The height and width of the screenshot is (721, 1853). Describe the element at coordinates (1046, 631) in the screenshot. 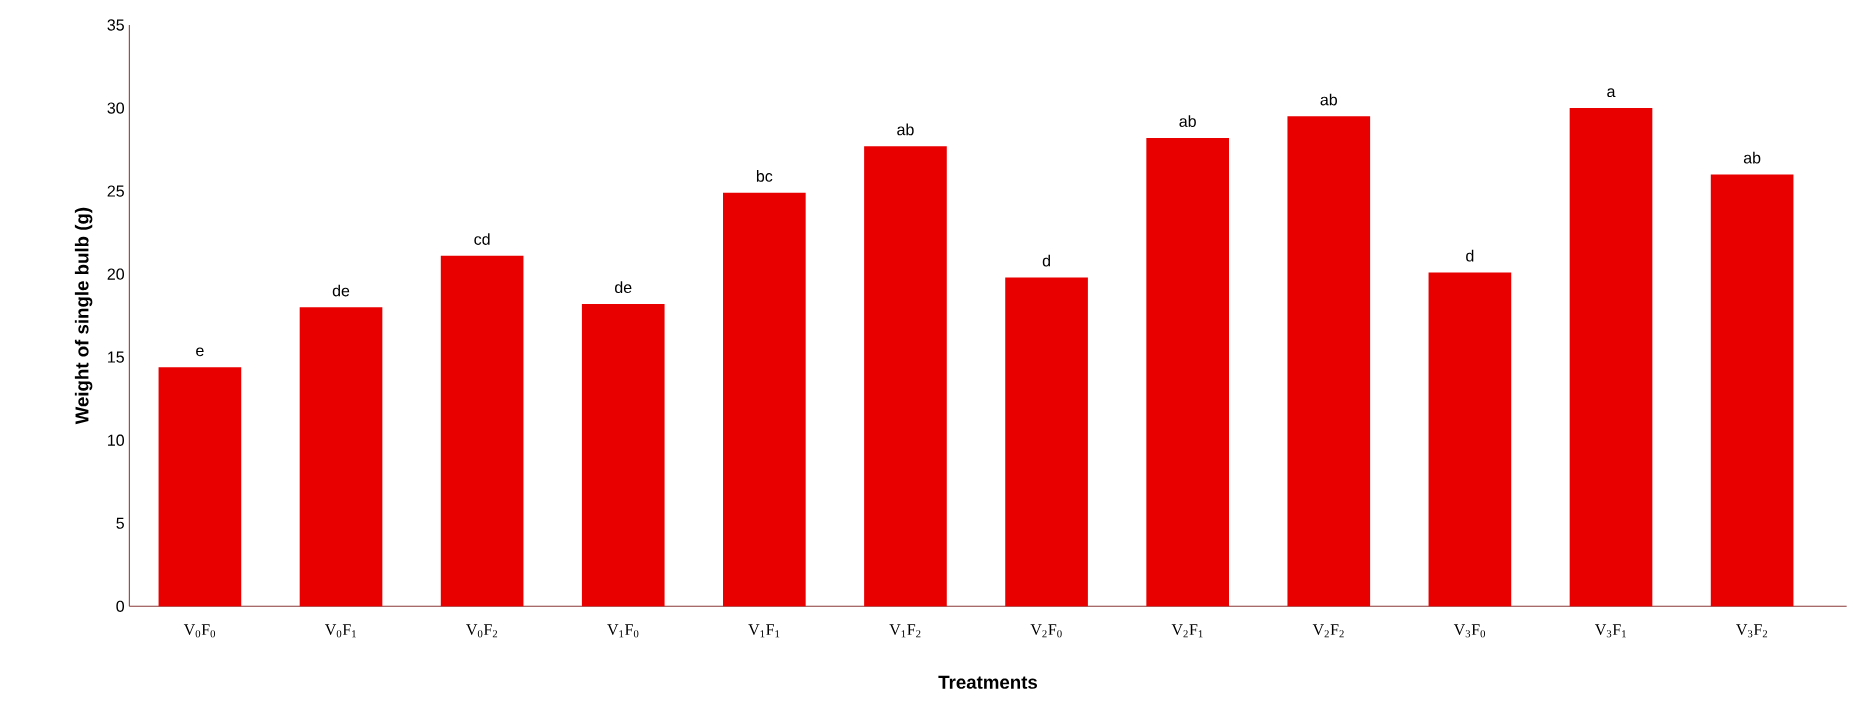

I see `x-tick-label: V$_{2}$F$_{0}$` at that location.